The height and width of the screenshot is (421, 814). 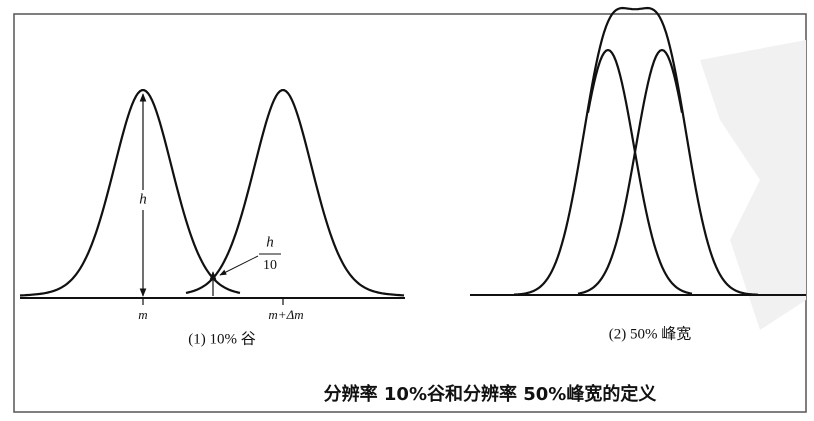 What do you see at coordinates (753, 185) in the screenshot?
I see `watermark` at bounding box center [753, 185].